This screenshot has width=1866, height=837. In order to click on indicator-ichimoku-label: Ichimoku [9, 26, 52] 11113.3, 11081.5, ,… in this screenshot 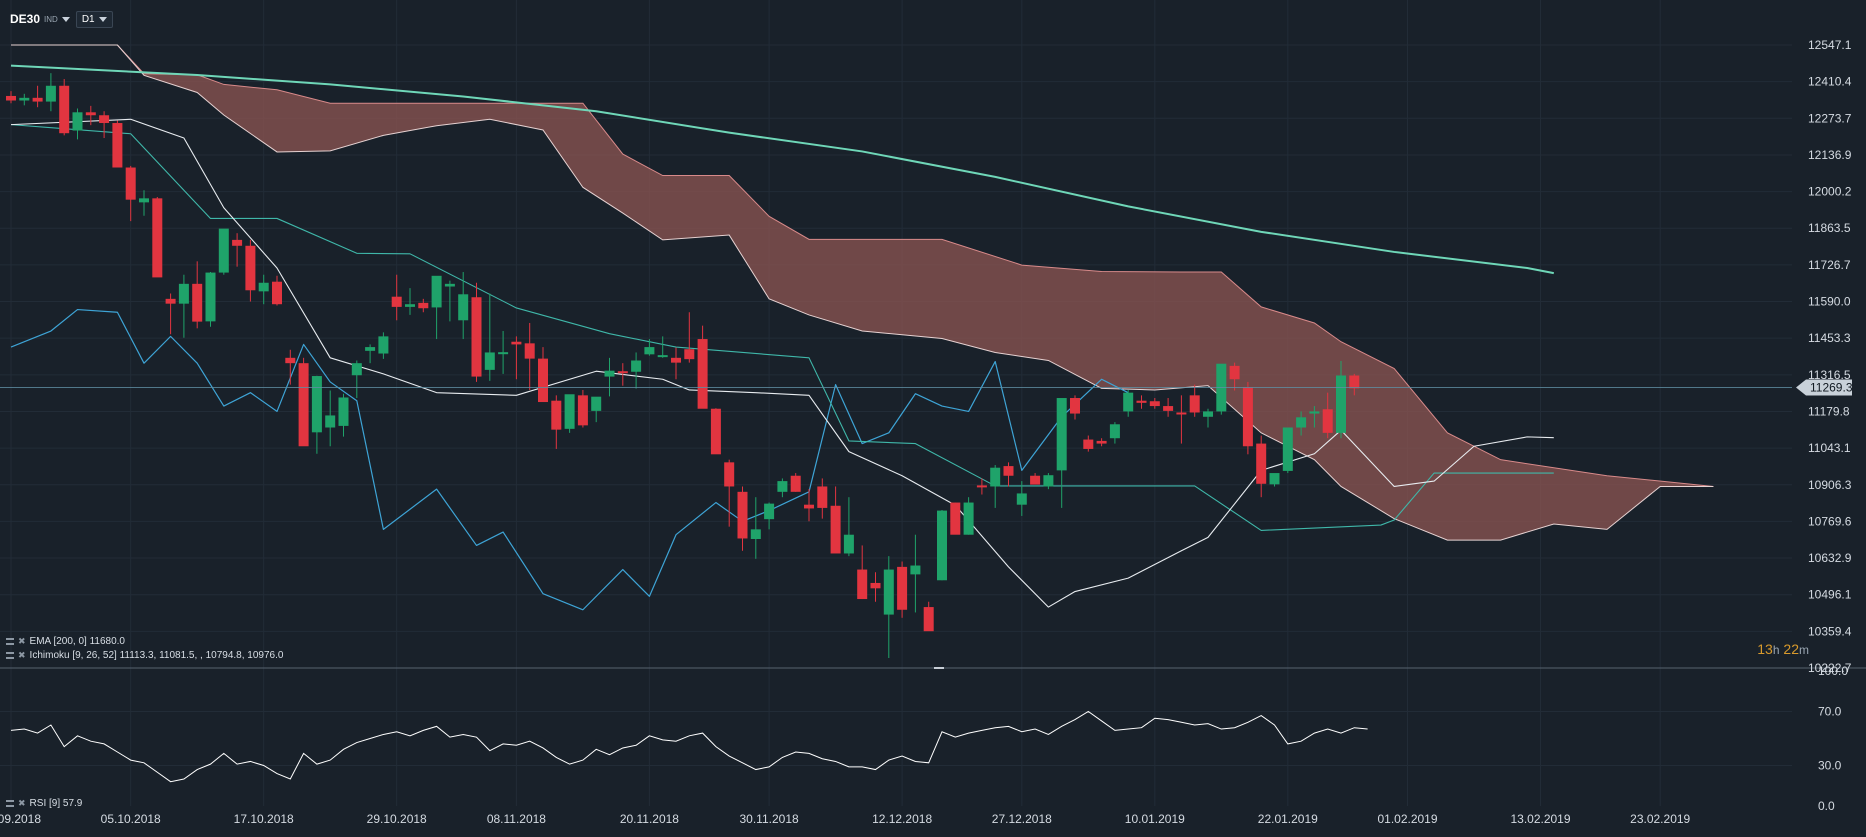, I will do `click(156, 655)`.